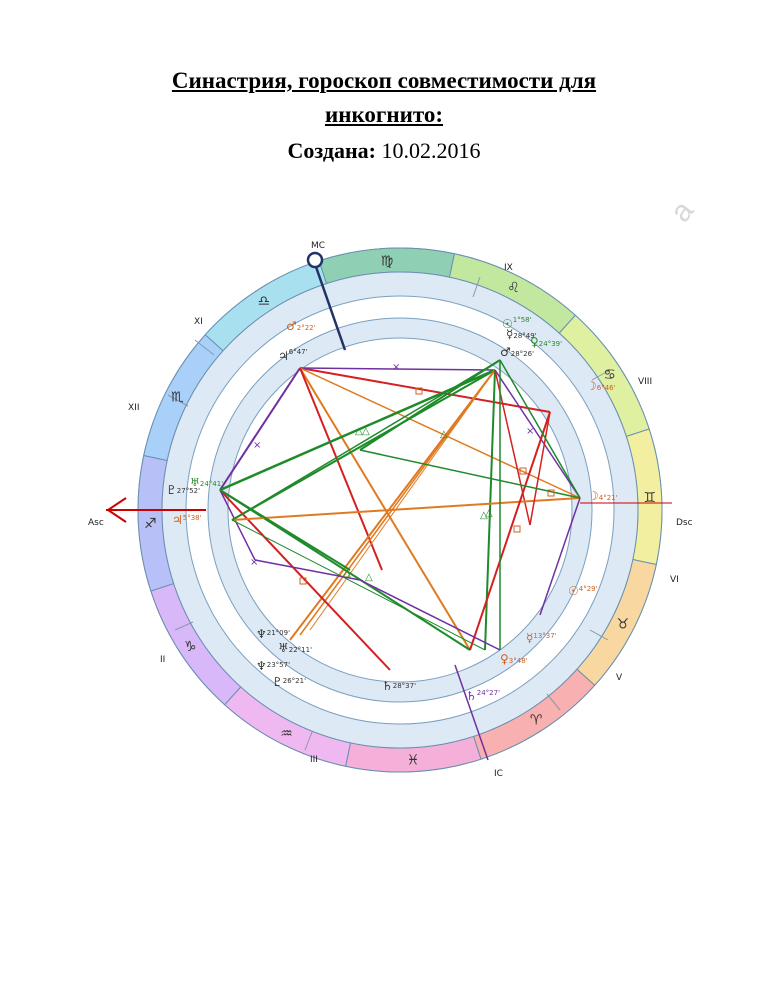 This screenshot has height=994, width=768. Describe the element at coordinates (684, 523) in the screenshot. I see `dsc-label: Dsc` at that location.